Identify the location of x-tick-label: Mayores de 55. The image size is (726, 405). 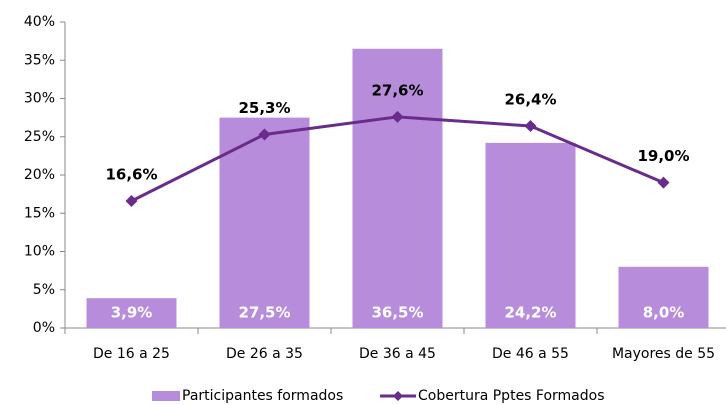
(663, 354).